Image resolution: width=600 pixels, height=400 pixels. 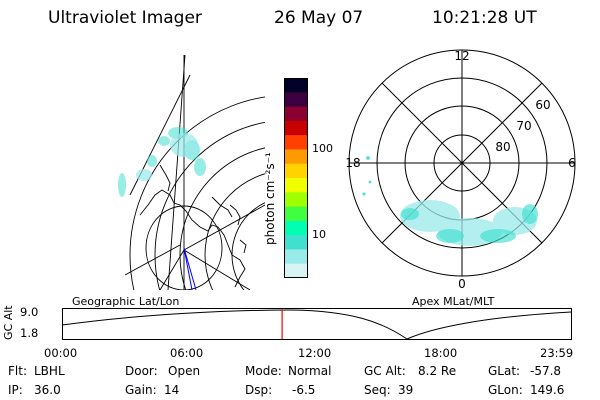 What do you see at coordinates (61, 353) in the screenshot?
I see `alt-xtick-0000: 00:00` at bounding box center [61, 353].